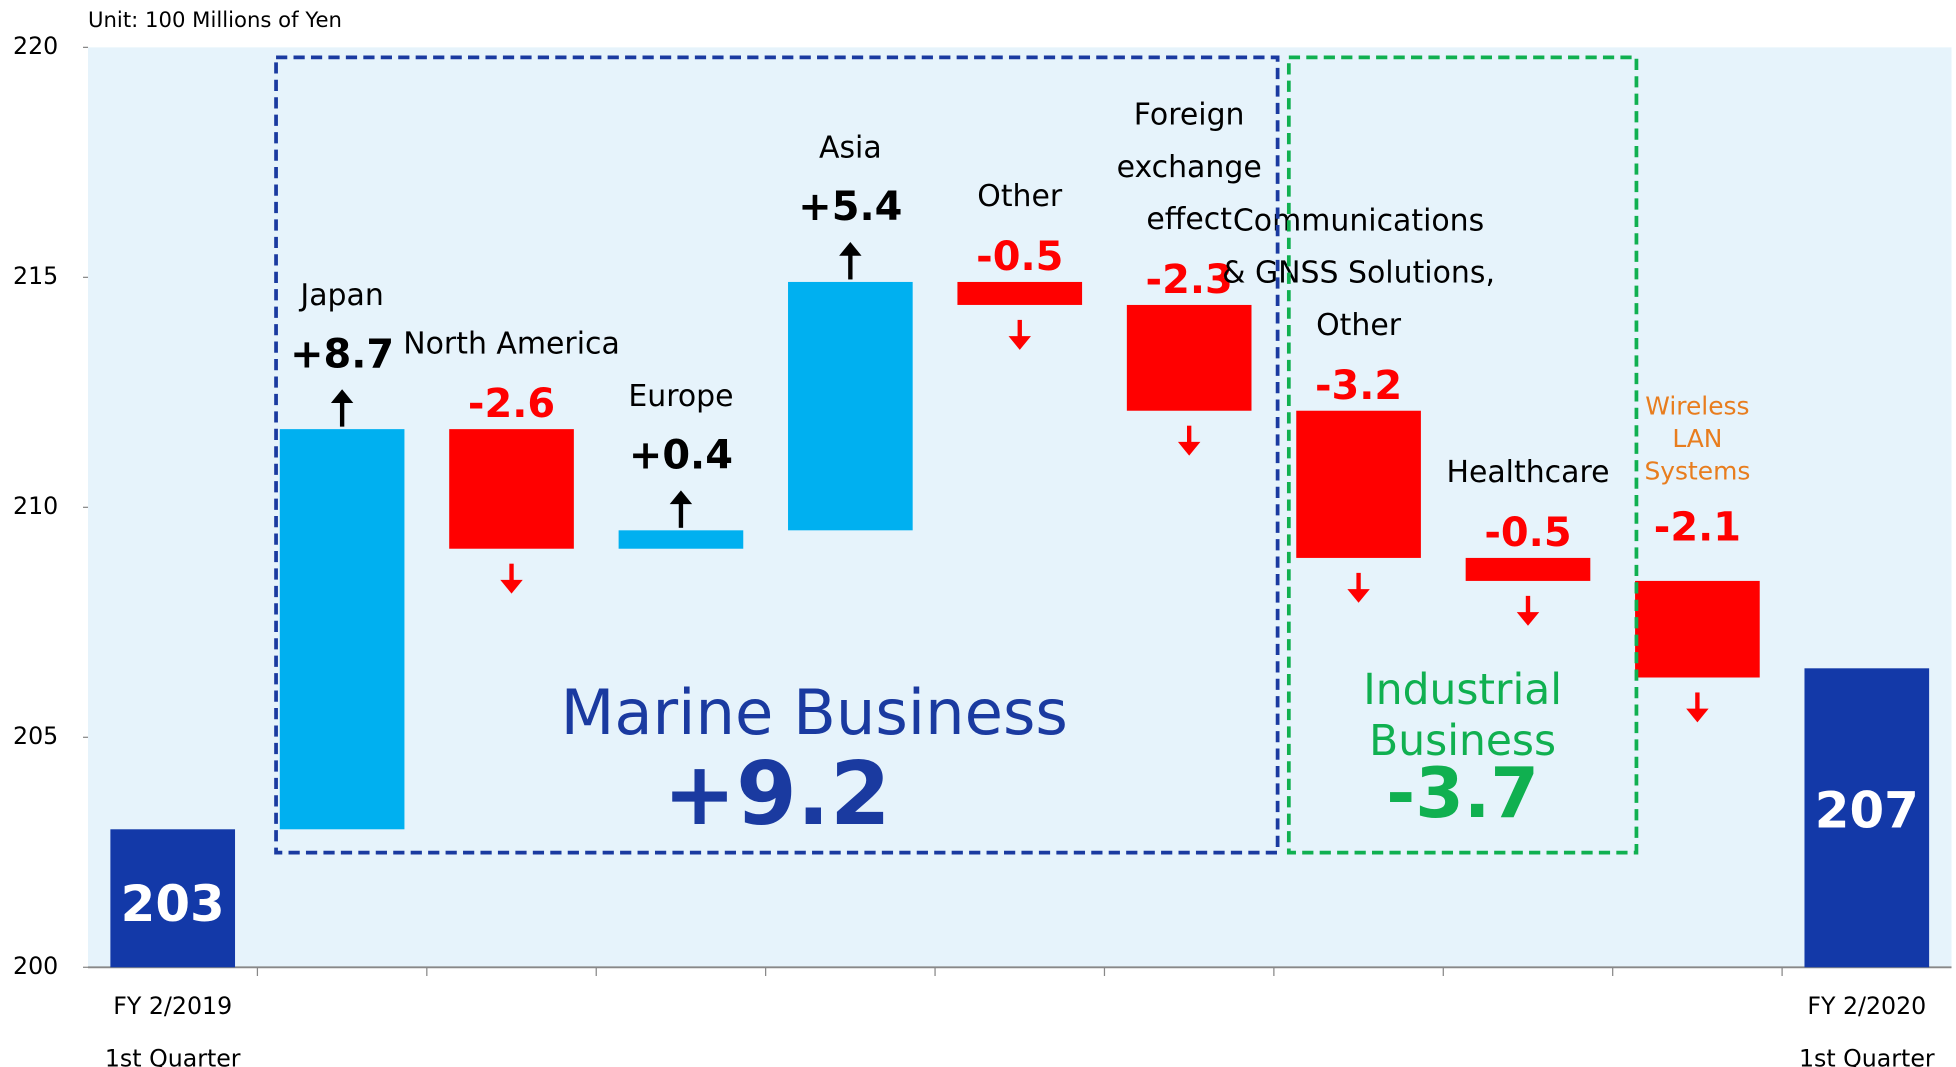 The width and height of the screenshot is (1956, 1067). I want to click on category-label: Europe, so click(680, 395).